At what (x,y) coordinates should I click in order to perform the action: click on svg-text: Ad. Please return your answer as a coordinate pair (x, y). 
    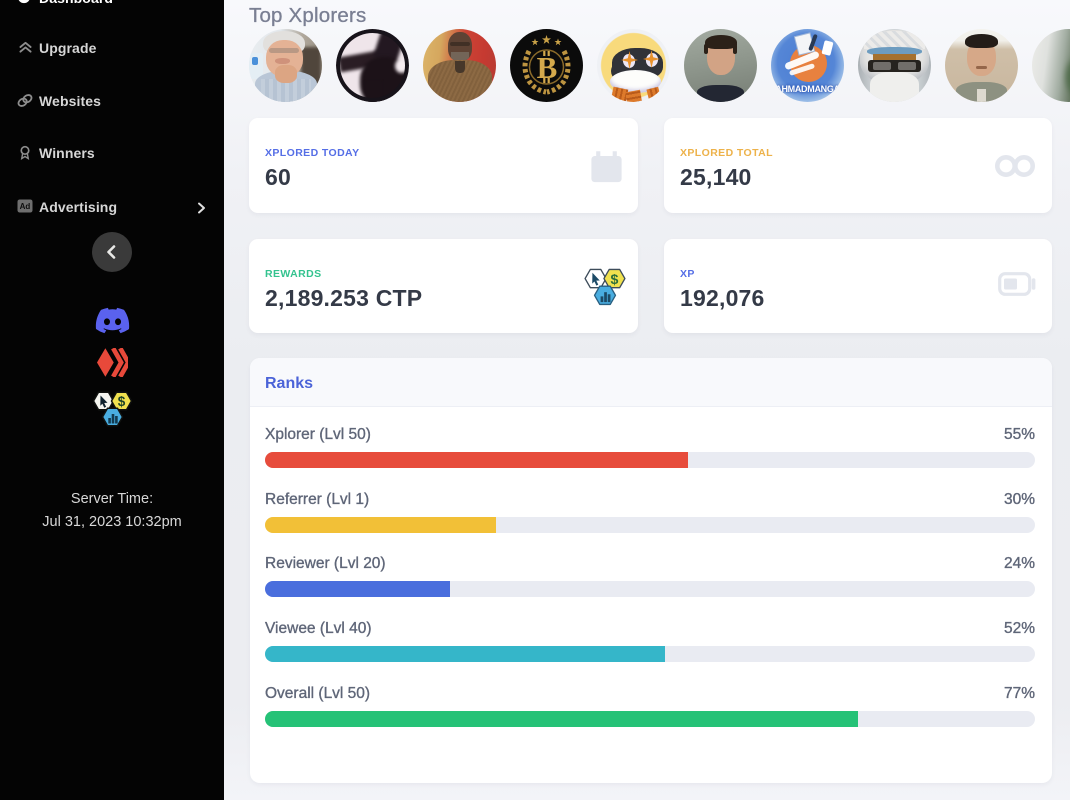
    Looking at the image, I should click on (25, 206).